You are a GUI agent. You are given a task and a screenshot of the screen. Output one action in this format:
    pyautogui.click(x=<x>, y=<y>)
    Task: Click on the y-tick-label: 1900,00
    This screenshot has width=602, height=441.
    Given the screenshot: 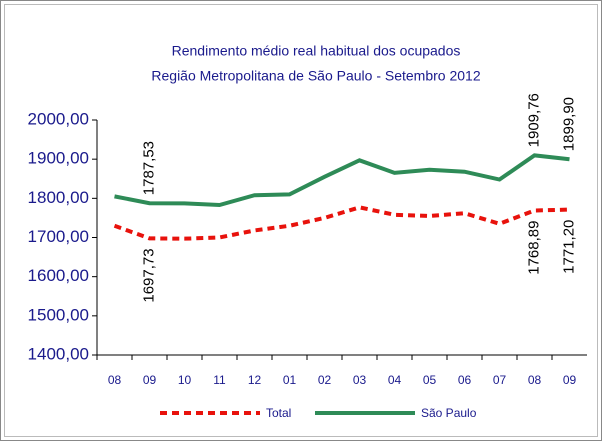 What is the action you would take?
    pyautogui.click(x=58, y=158)
    